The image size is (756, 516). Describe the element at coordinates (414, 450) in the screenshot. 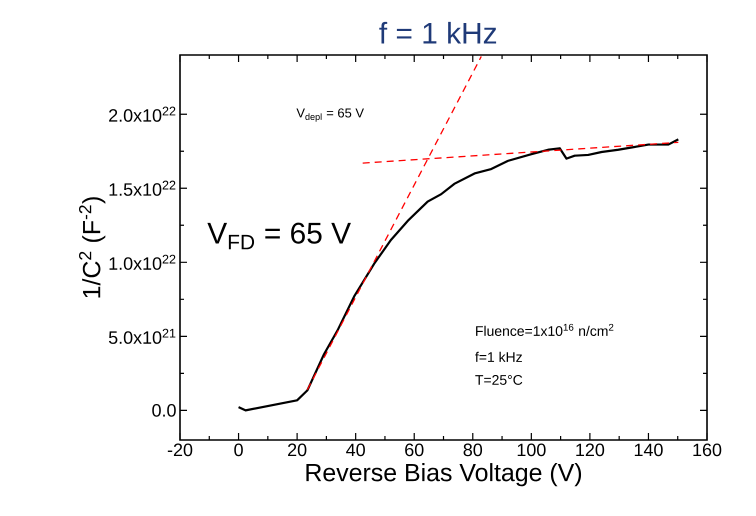

I see `x-tick-label: 60` at that location.